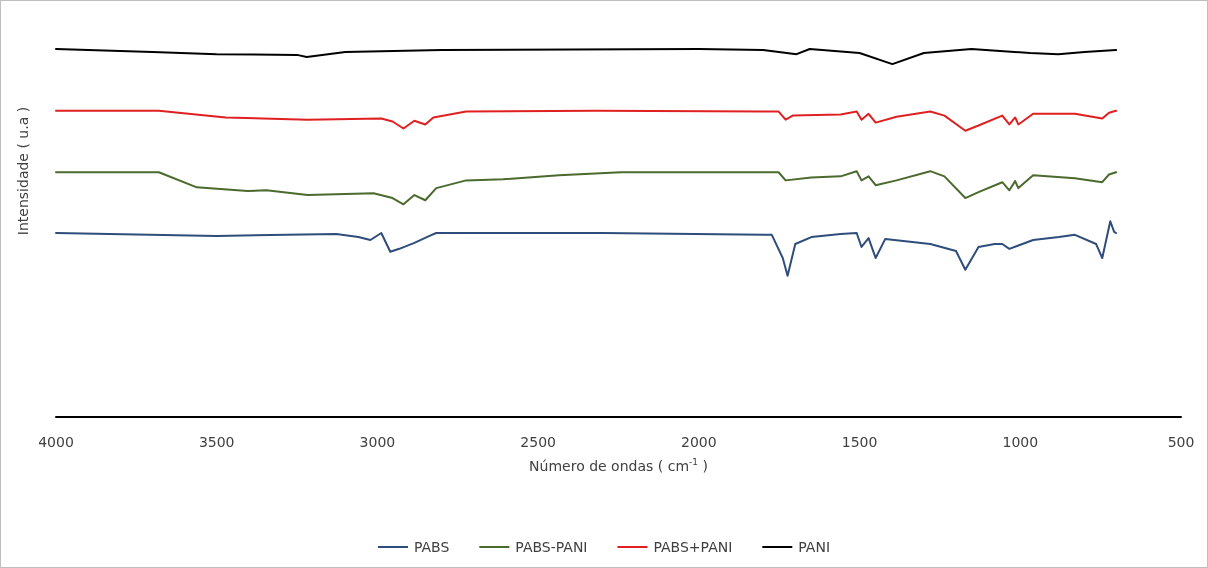  What do you see at coordinates (814, 547) in the screenshot?
I see `legend-label: PANI` at bounding box center [814, 547].